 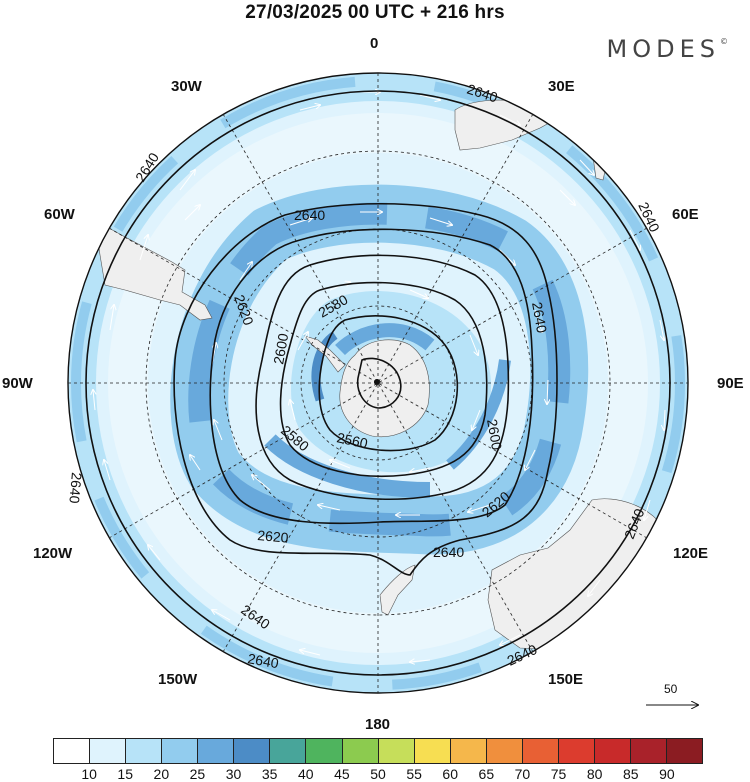 What do you see at coordinates (17, 383) in the screenshot?
I see `longitude-label-90w: 90W` at bounding box center [17, 383].